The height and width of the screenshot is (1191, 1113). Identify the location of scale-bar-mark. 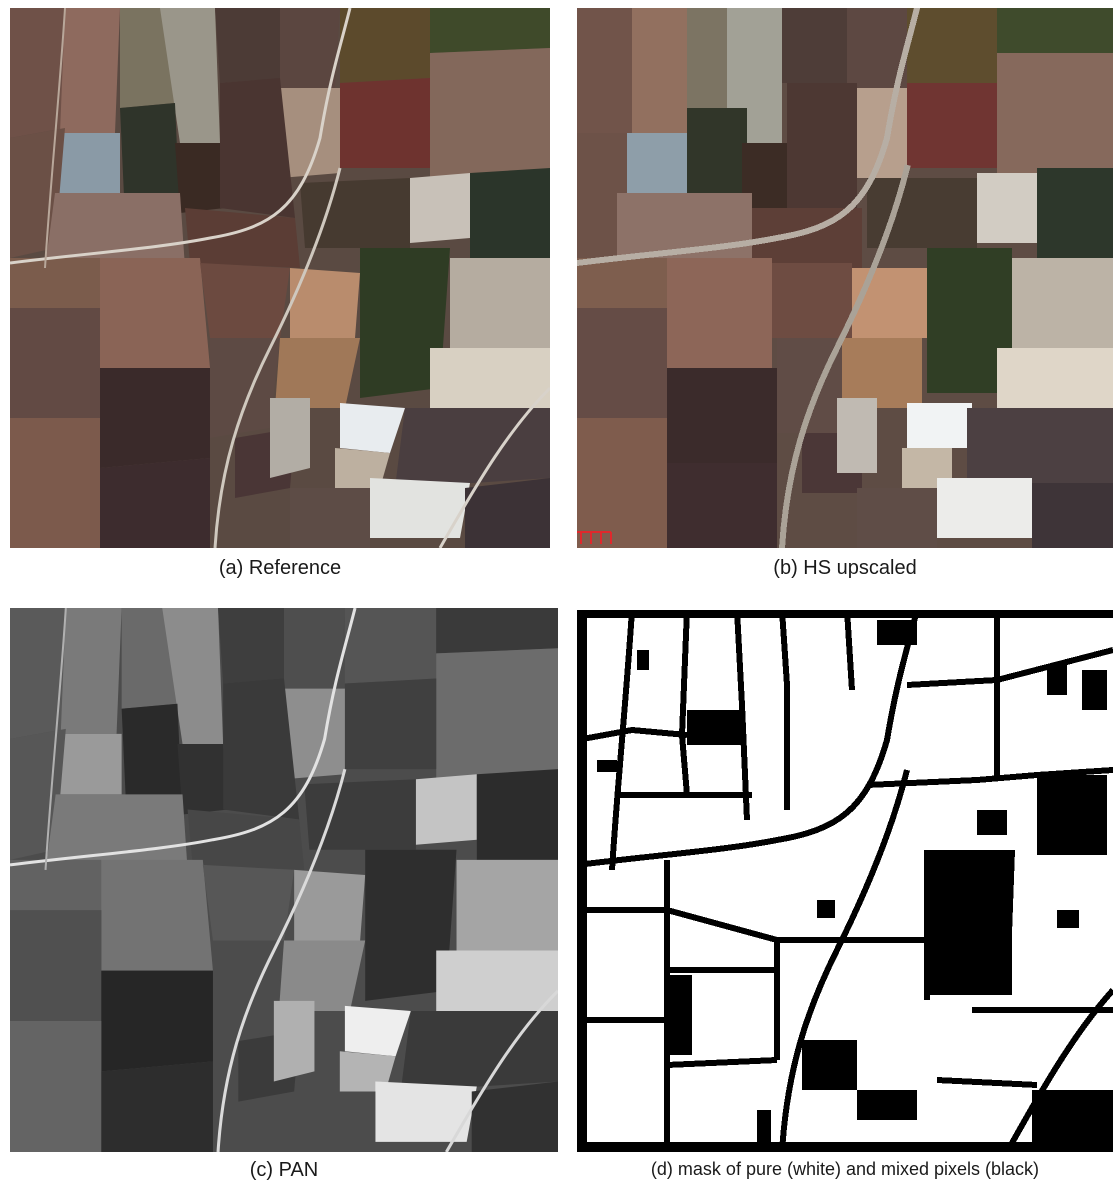
(594, 537).